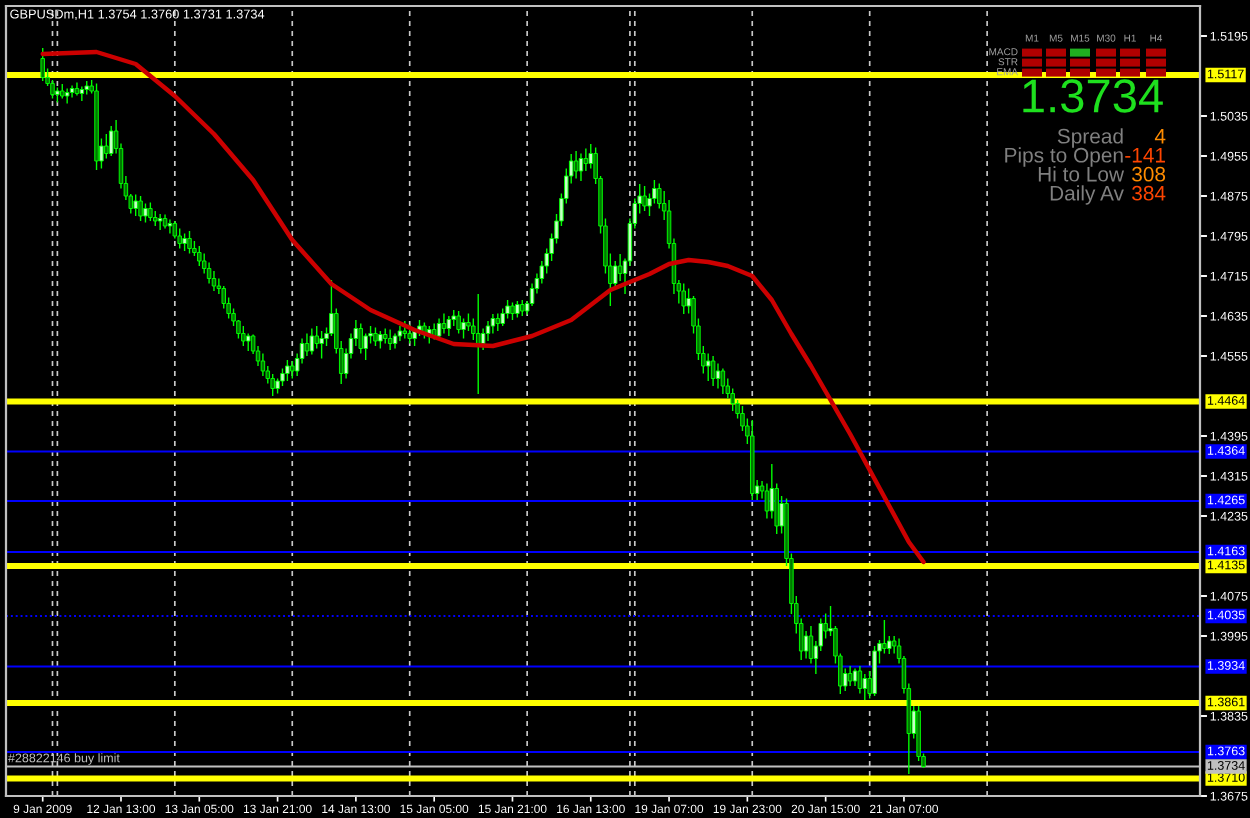  Describe the element at coordinates (1090, 138) in the screenshot. I see `annotation: Spread` at that location.